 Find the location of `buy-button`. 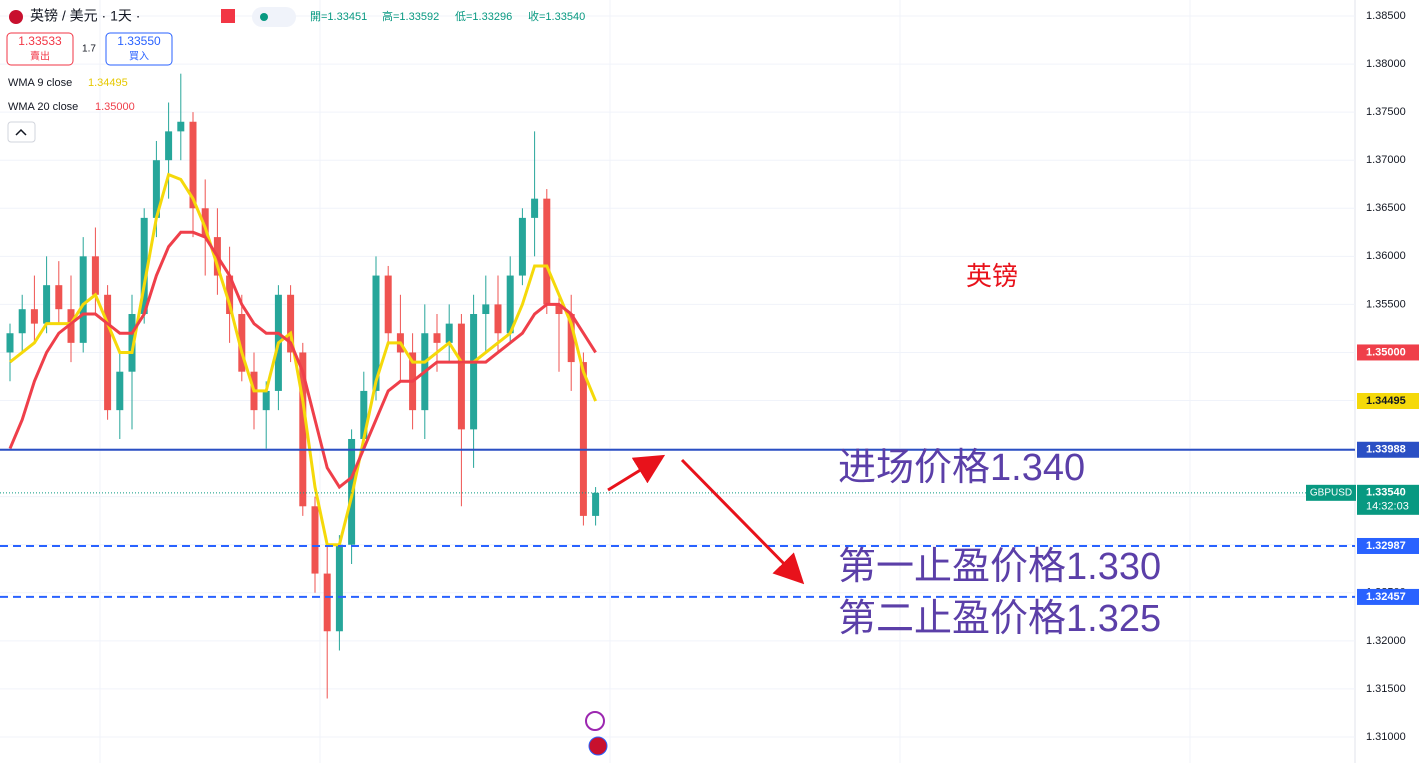

buy-button is located at coordinates (139, 49).